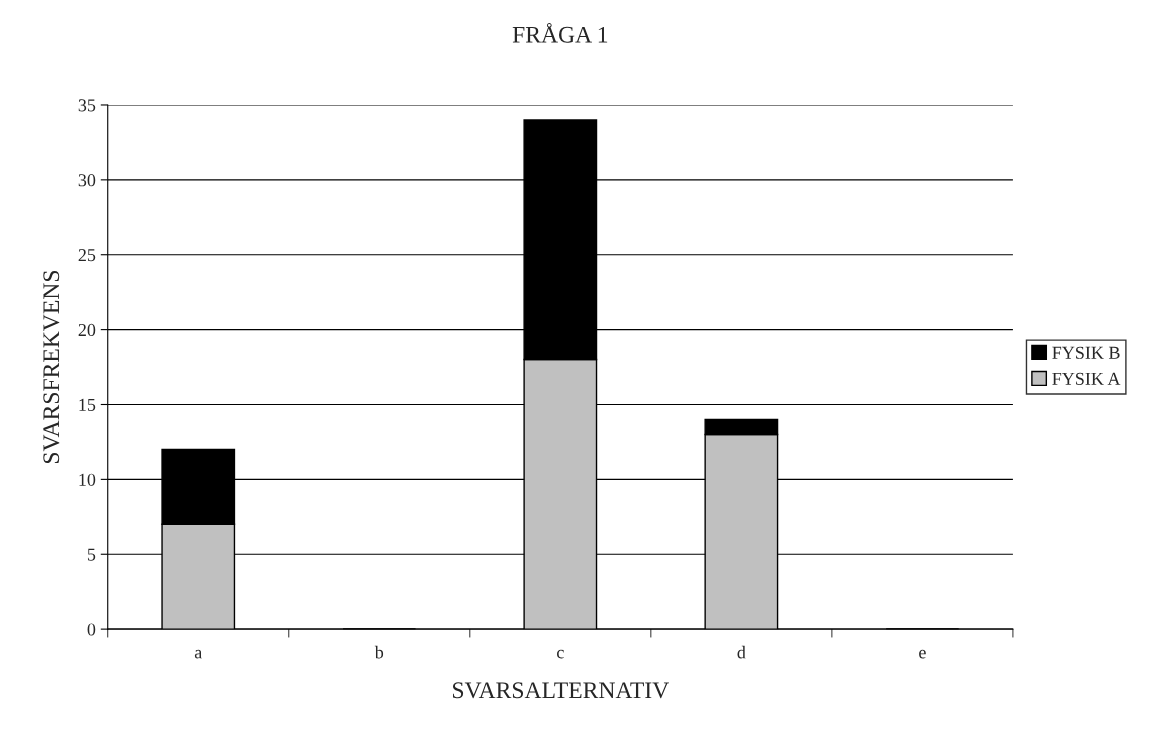  I want to click on x-tick-label: d, so click(741, 652).